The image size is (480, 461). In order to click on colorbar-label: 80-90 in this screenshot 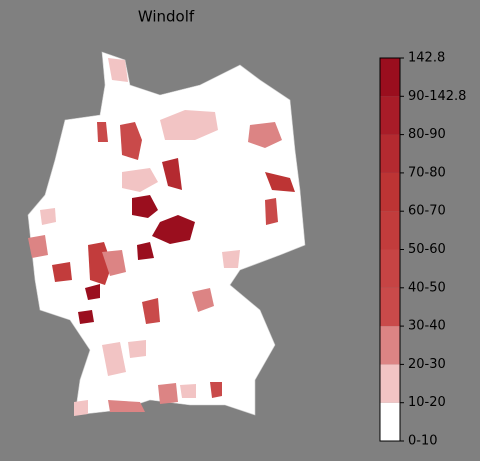, I will do `click(427, 134)`.